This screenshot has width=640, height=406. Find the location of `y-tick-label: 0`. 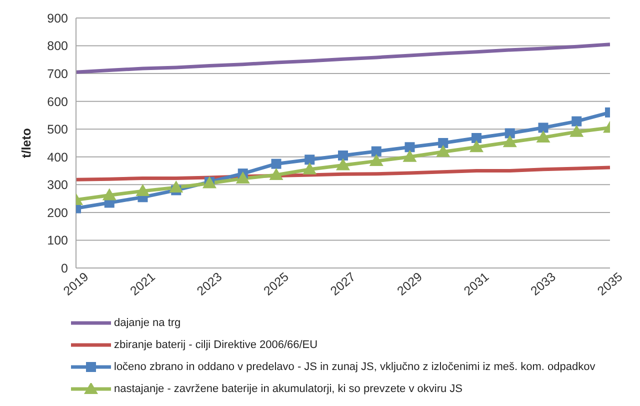

y-tick-label: 0 is located at coordinates (64, 268).